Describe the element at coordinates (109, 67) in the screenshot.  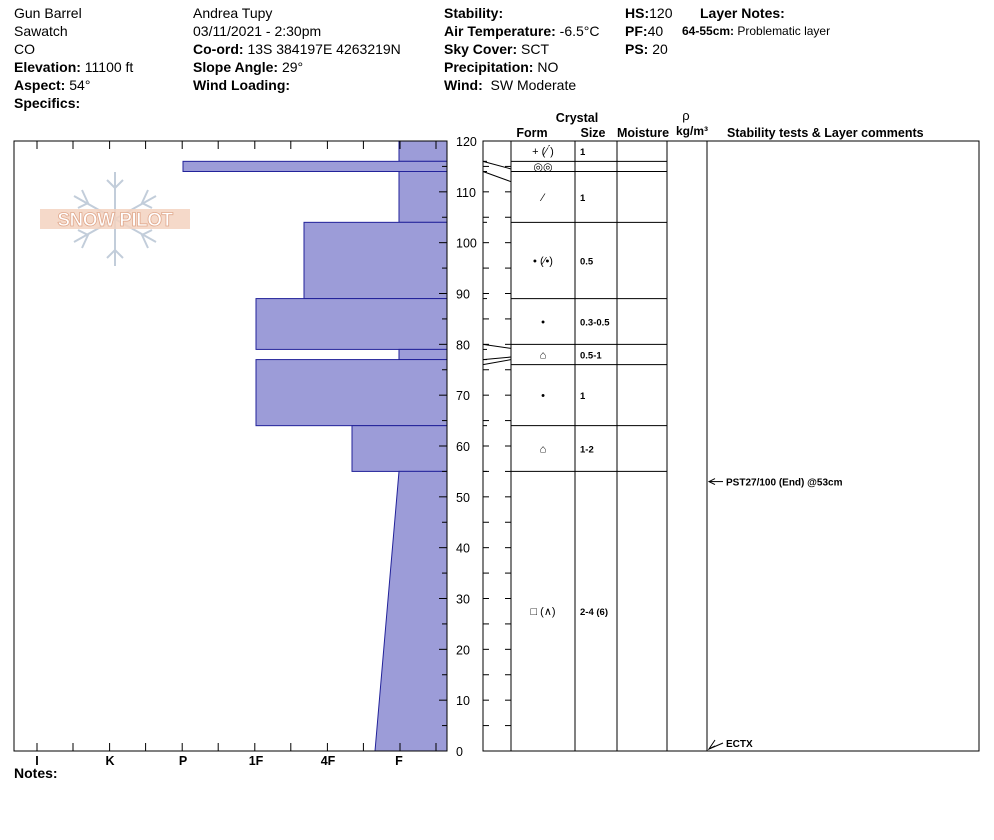
I see `elevation-value: 11100 ft` at that location.